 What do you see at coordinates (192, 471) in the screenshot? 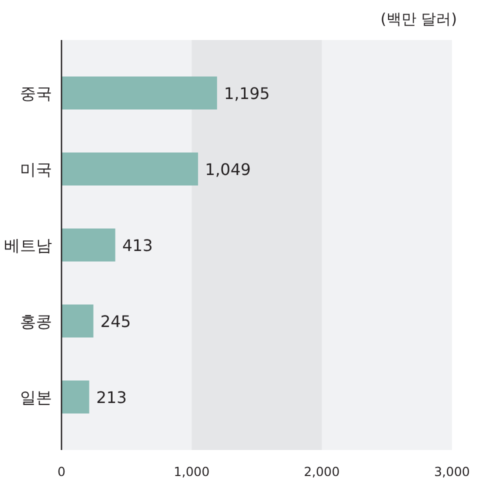
I see `x-tick-label: 1,000` at bounding box center [192, 471].